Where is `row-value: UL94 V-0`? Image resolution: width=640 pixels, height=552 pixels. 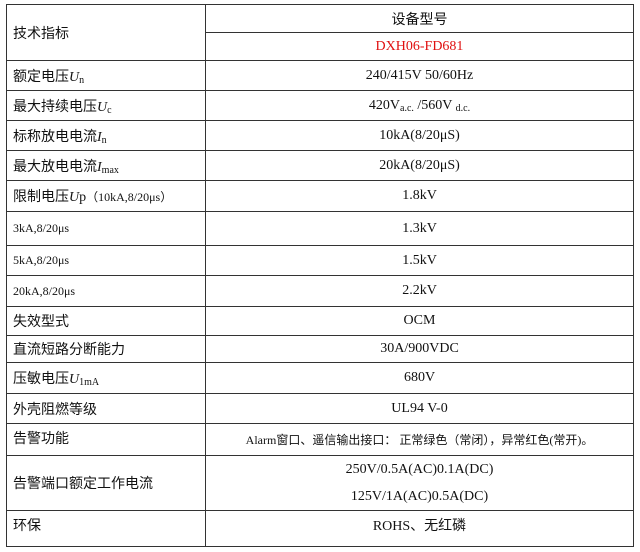
row-value: UL94 V-0 is located at coordinates (419, 408).